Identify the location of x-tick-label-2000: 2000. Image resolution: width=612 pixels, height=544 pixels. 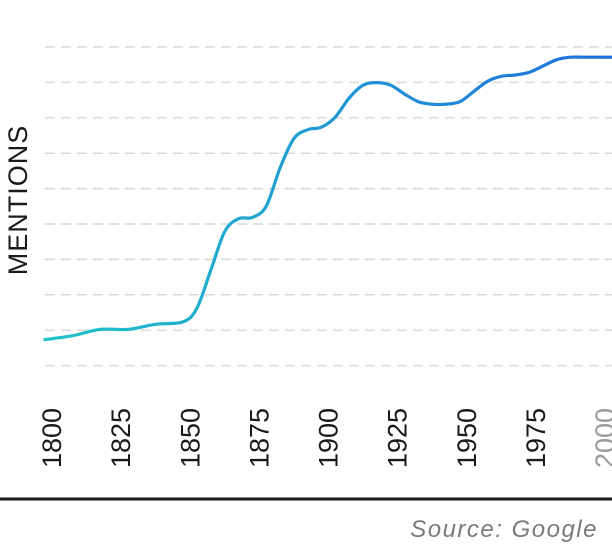
(601, 438).